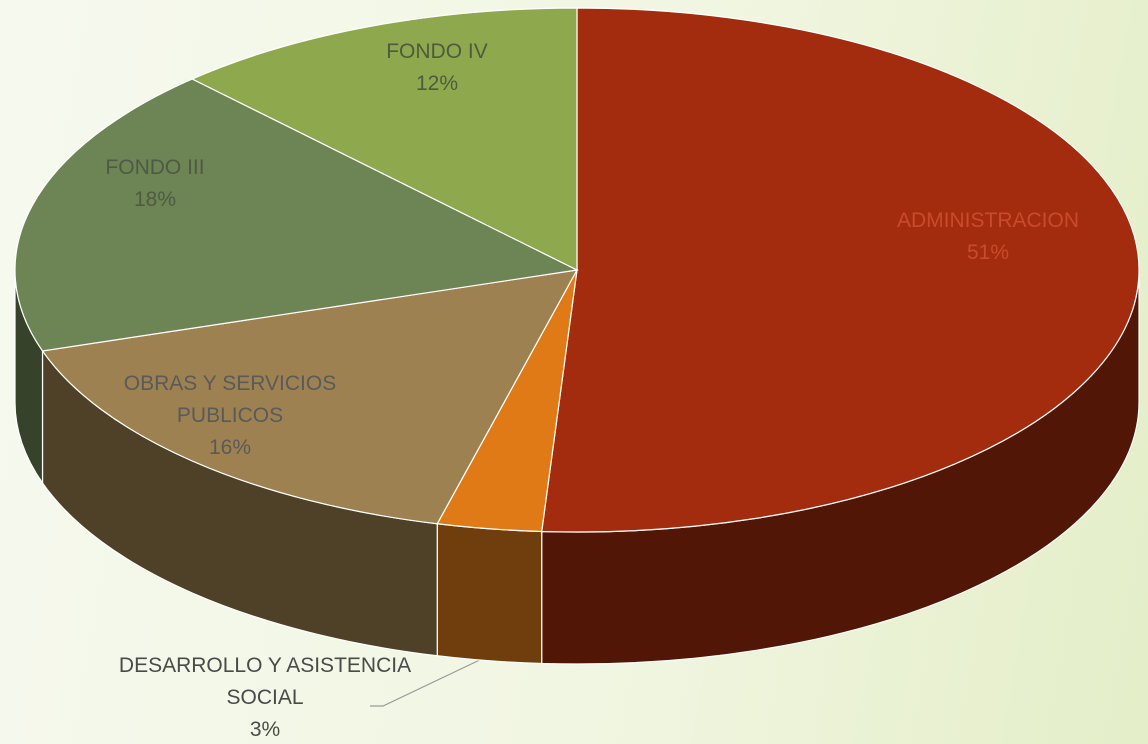 The height and width of the screenshot is (744, 1148). I want to click on slice-label: OBRAS Y SERVICIOS PUBLICOS 16%, so click(230, 416).